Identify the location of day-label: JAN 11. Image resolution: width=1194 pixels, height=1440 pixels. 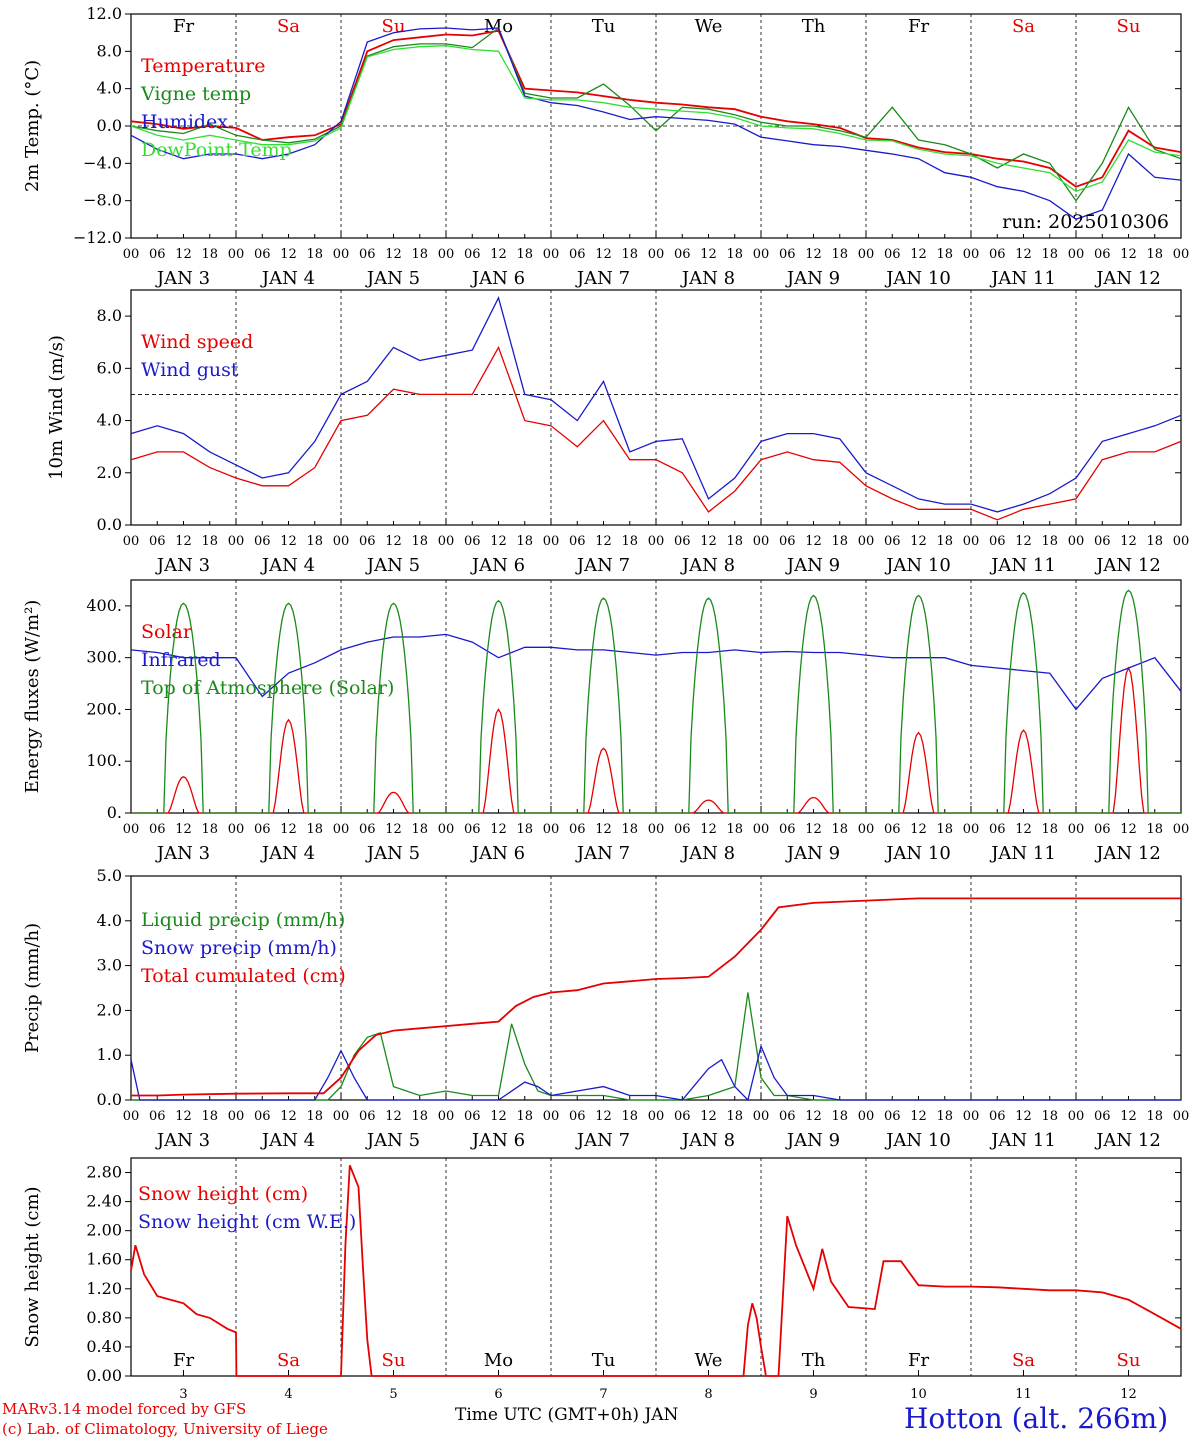
(1022, 278).